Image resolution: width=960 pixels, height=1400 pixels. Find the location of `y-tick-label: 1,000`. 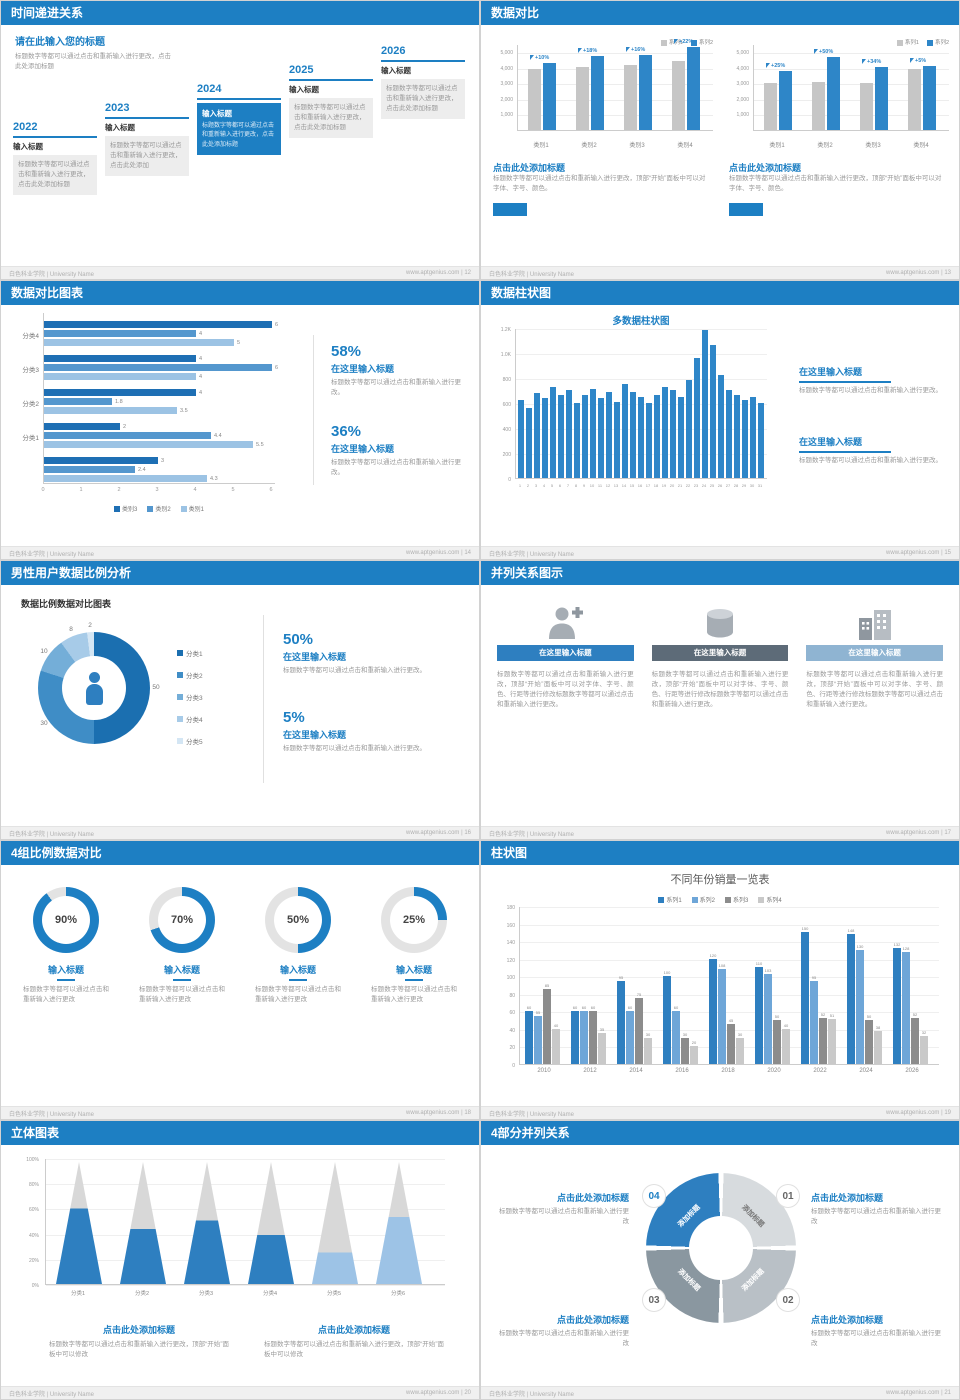

y-tick-label: 1,000 is located at coordinates (742, 115).